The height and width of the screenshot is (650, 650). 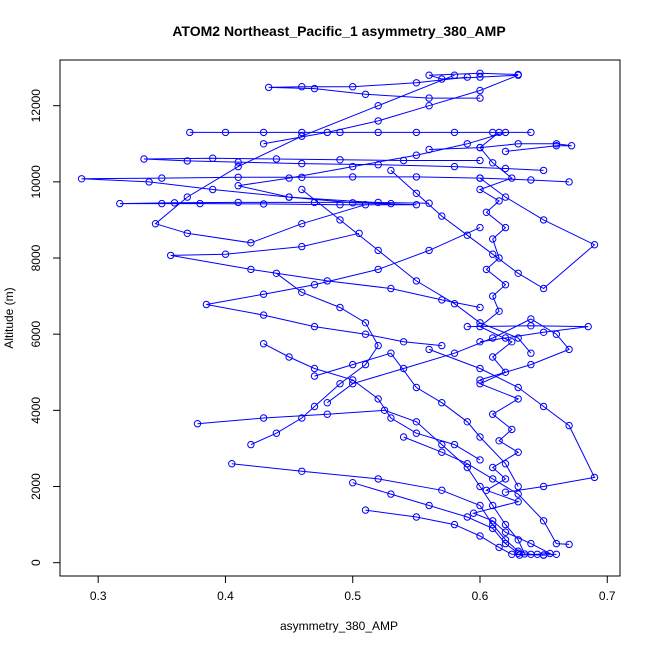 What do you see at coordinates (36, 486) in the screenshot?
I see `y-tick-label: 2000` at bounding box center [36, 486].